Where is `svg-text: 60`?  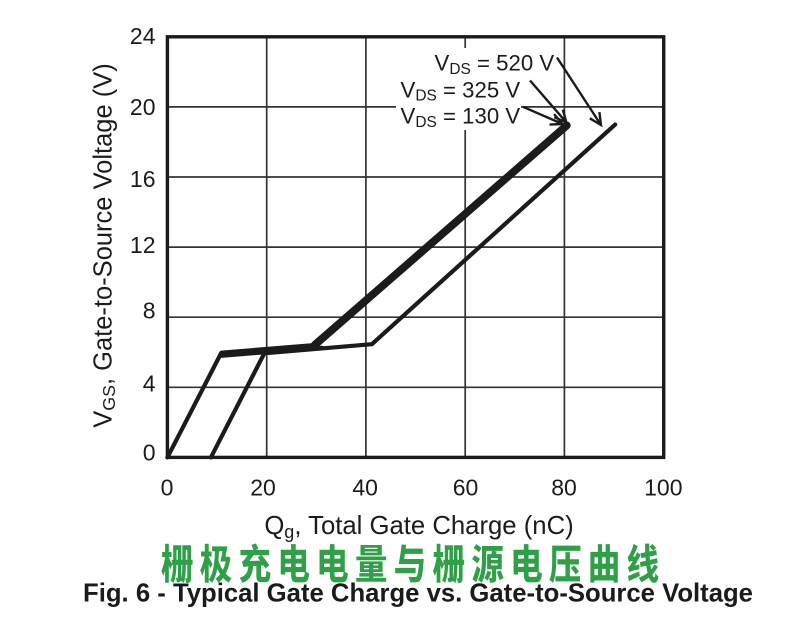
svg-text: 60 is located at coordinates (466, 488).